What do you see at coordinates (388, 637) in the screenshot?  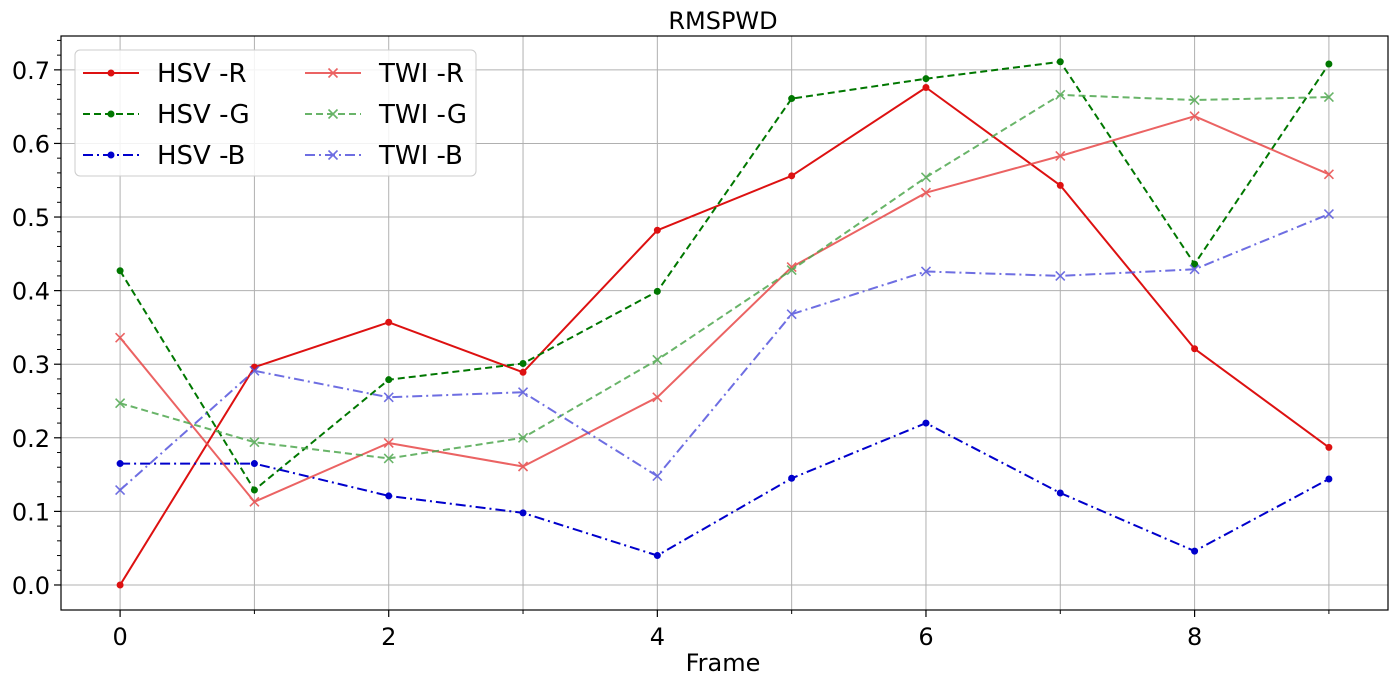 I see `x-tick-label: 2` at bounding box center [388, 637].